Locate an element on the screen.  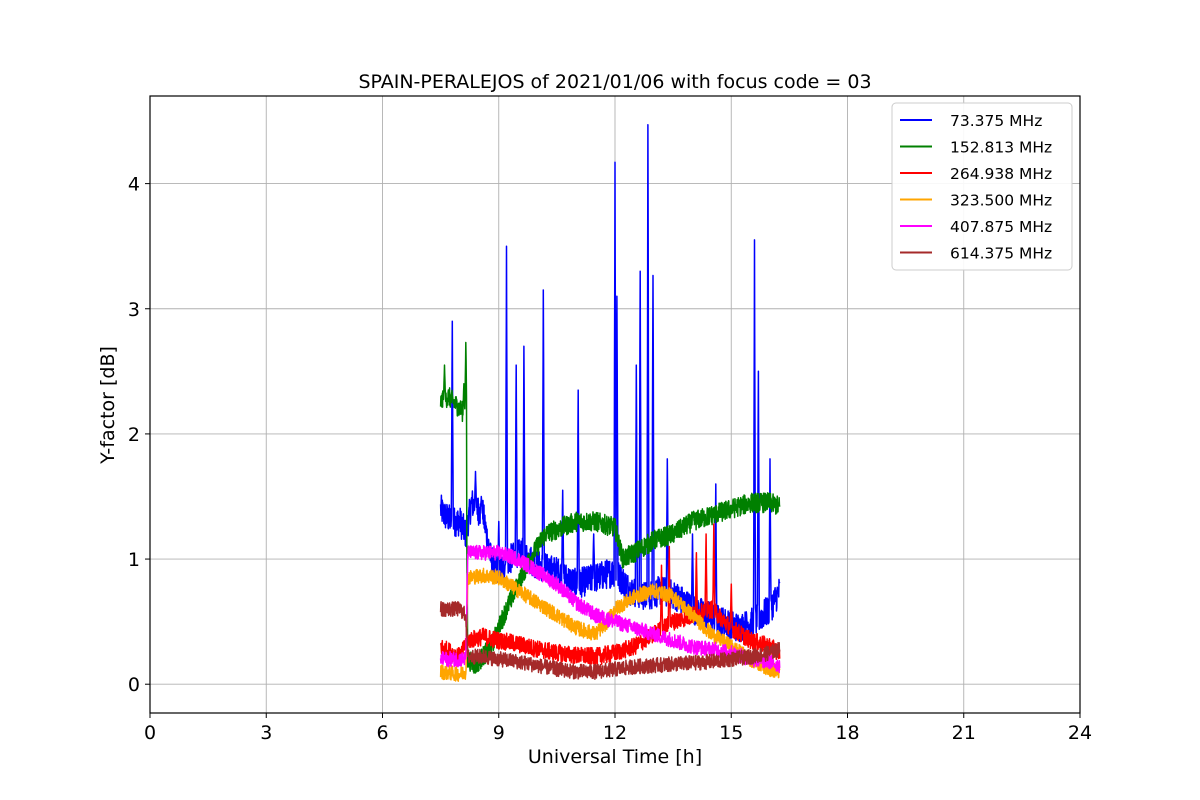
y-tick-label: 0 is located at coordinates (134, 685).